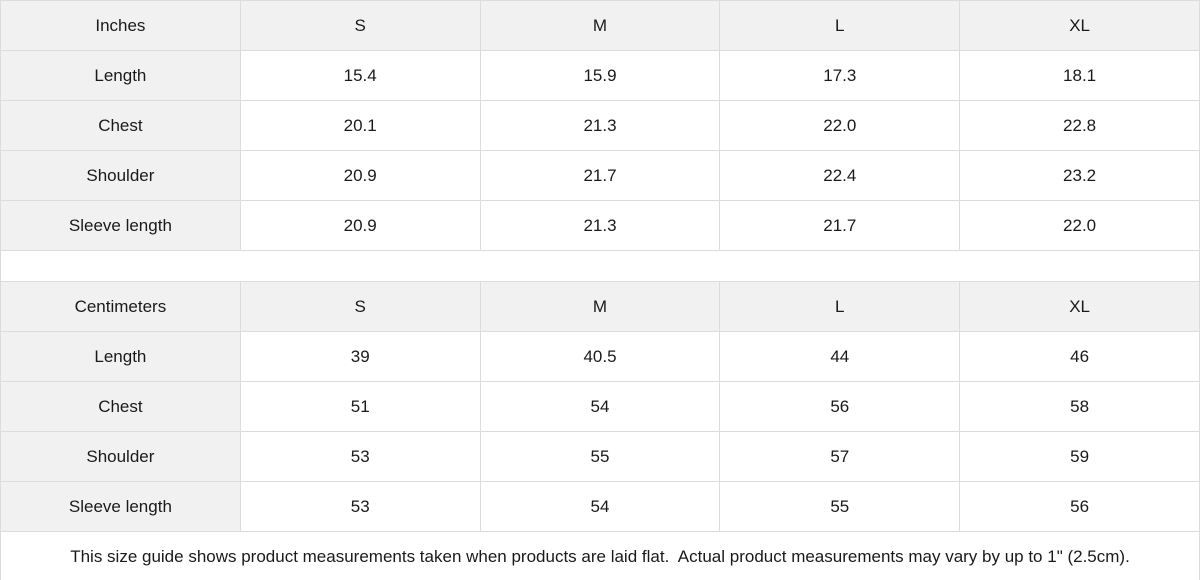 Image resolution: width=1200 pixels, height=580 pixels. I want to click on measurement-cell: 22.4, so click(840, 175).